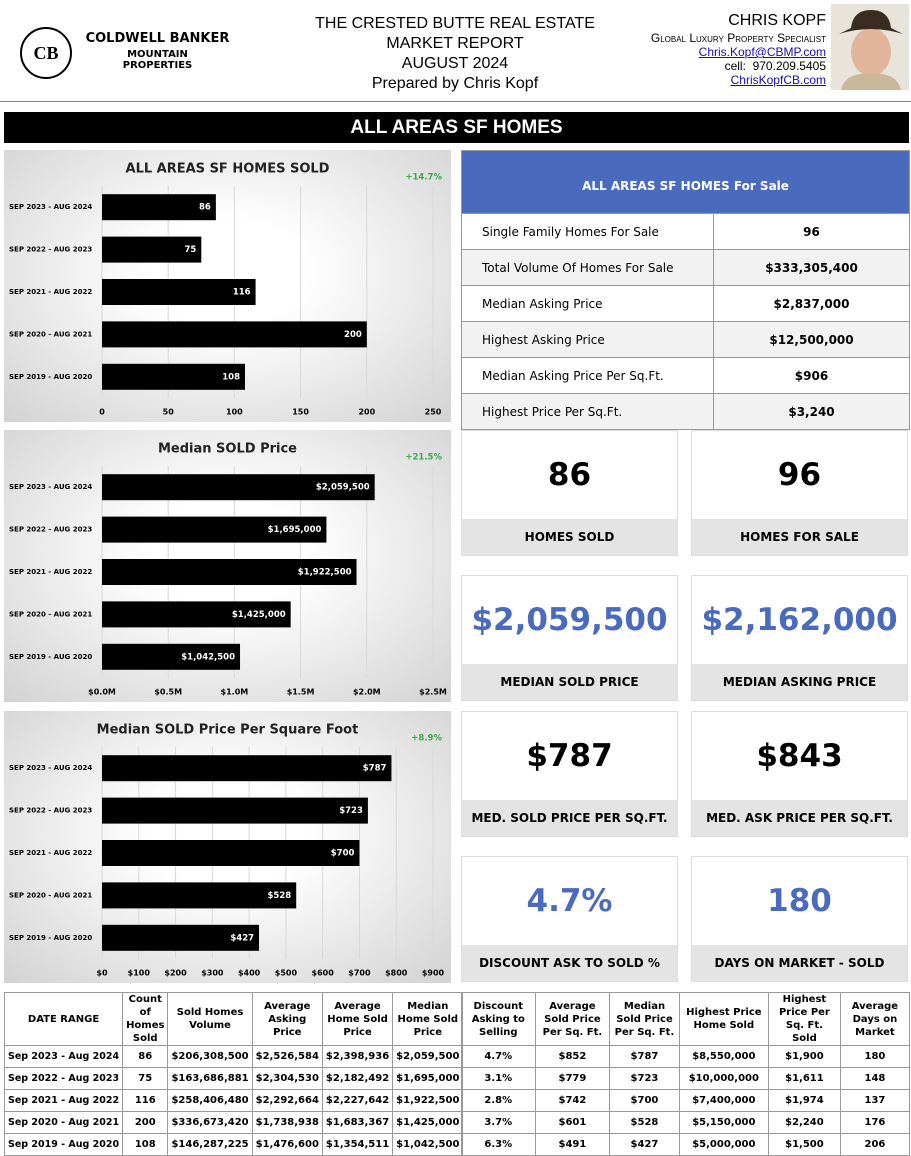 The image size is (911, 1156). I want to click on x-tick-label: $200, so click(175, 973).